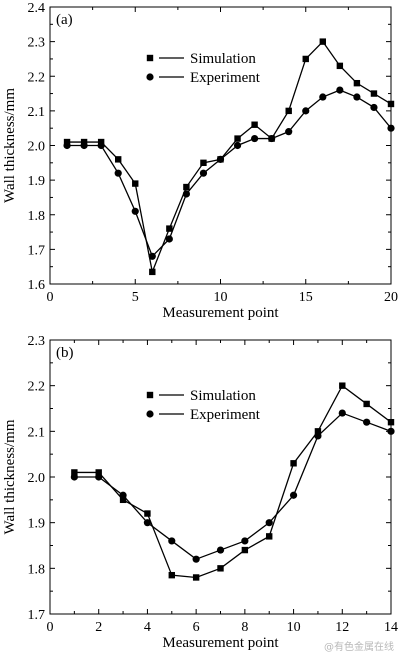 The height and width of the screenshot is (657, 400). Describe the element at coordinates (64, 20) in the screenshot. I see `panel-label: (a)` at that location.